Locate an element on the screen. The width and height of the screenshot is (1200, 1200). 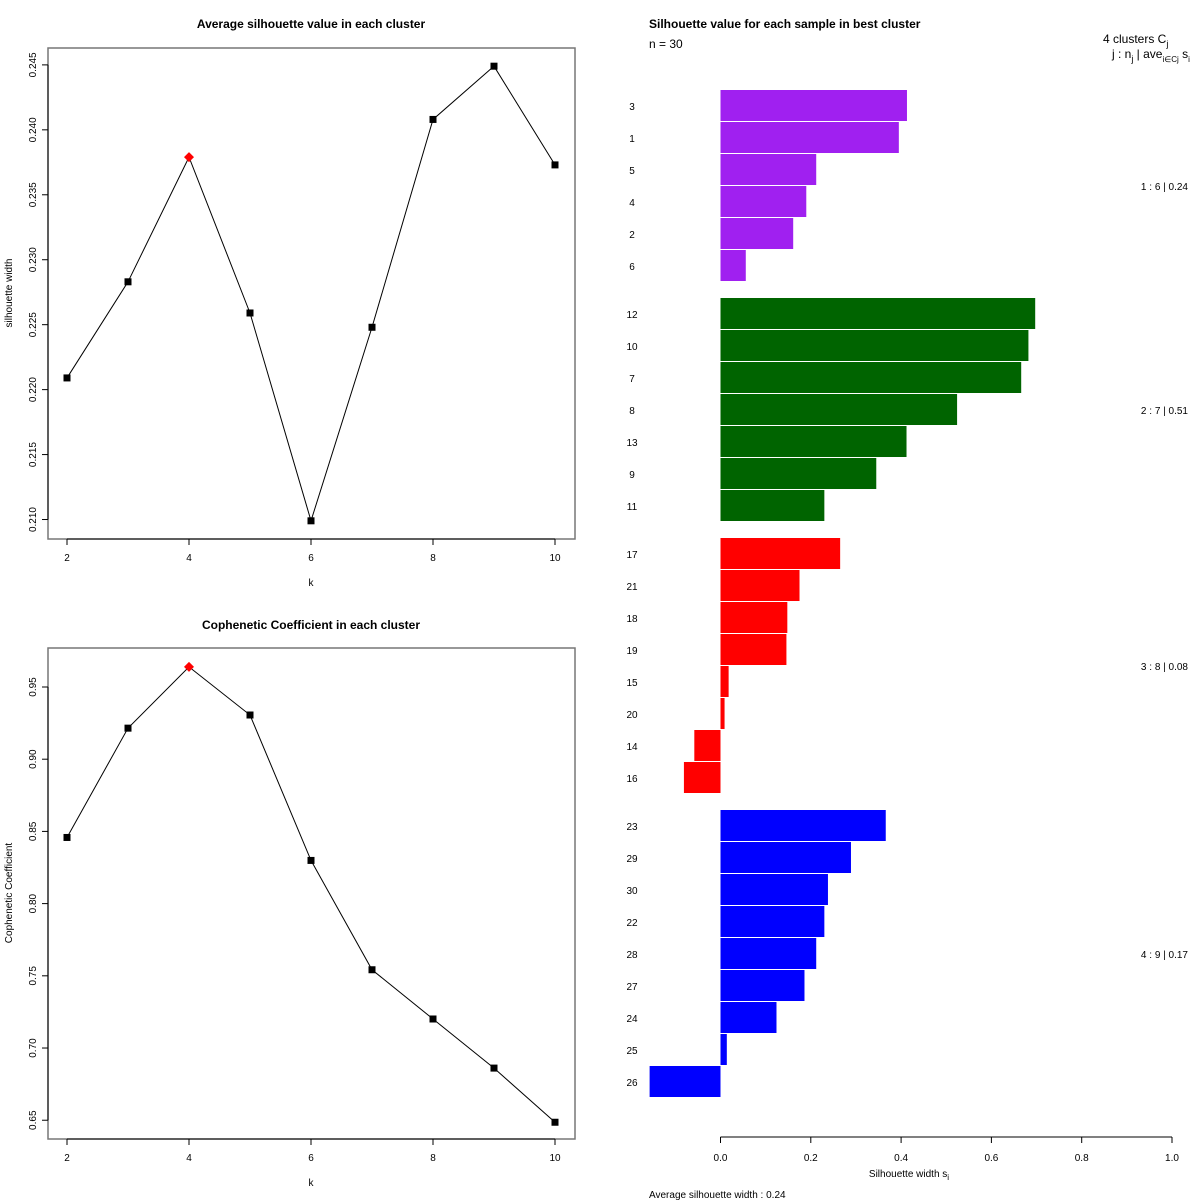
y-axis-label: Cophenetic Coefficient is located at coordinates (9, 893).